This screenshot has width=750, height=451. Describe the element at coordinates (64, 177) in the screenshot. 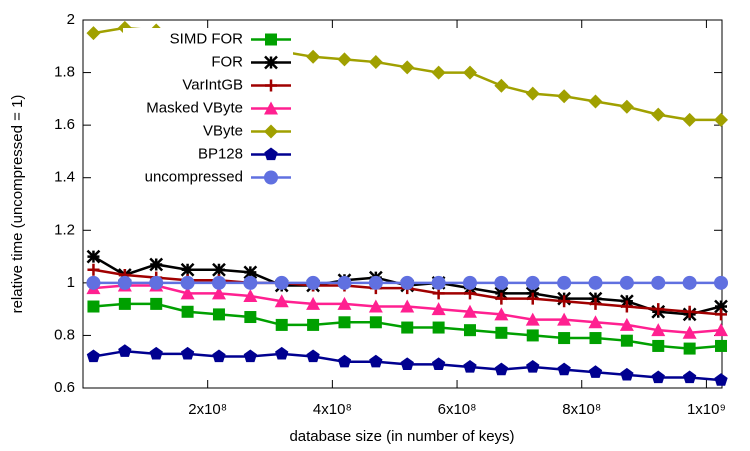

I see `y-tick-label: 1.4` at that location.